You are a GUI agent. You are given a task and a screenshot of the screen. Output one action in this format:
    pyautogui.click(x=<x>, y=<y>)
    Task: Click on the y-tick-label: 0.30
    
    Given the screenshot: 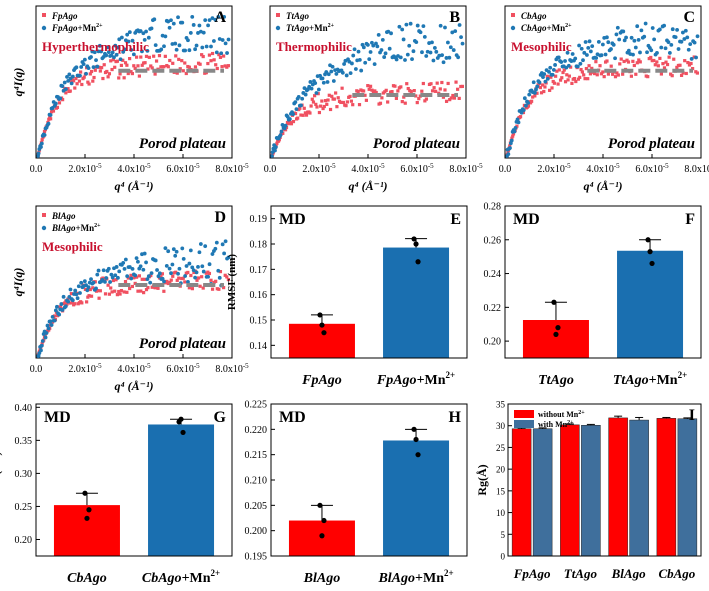 What is the action you would take?
    pyautogui.click(x=24, y=474)
    